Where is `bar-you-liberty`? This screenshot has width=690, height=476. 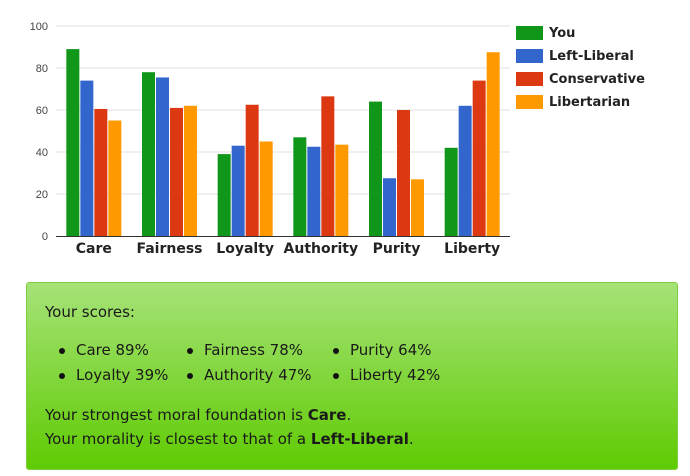 bar-you-liberty is located at coordinates (451, 191).